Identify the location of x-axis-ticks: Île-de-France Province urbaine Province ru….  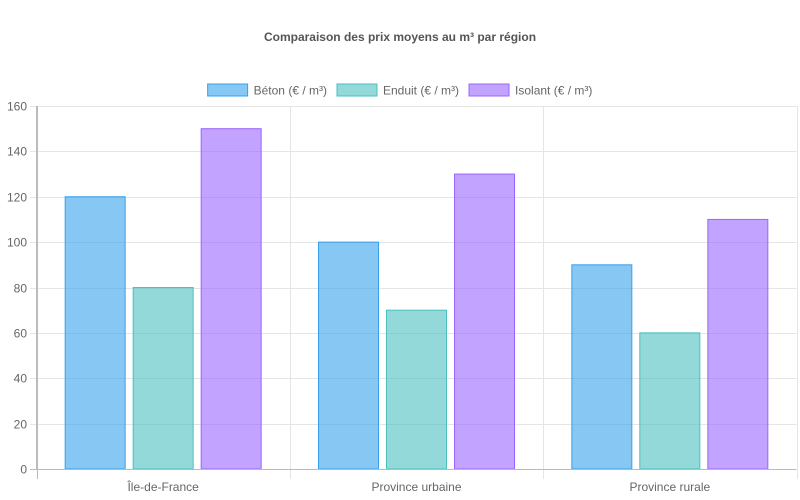
(418, 486).